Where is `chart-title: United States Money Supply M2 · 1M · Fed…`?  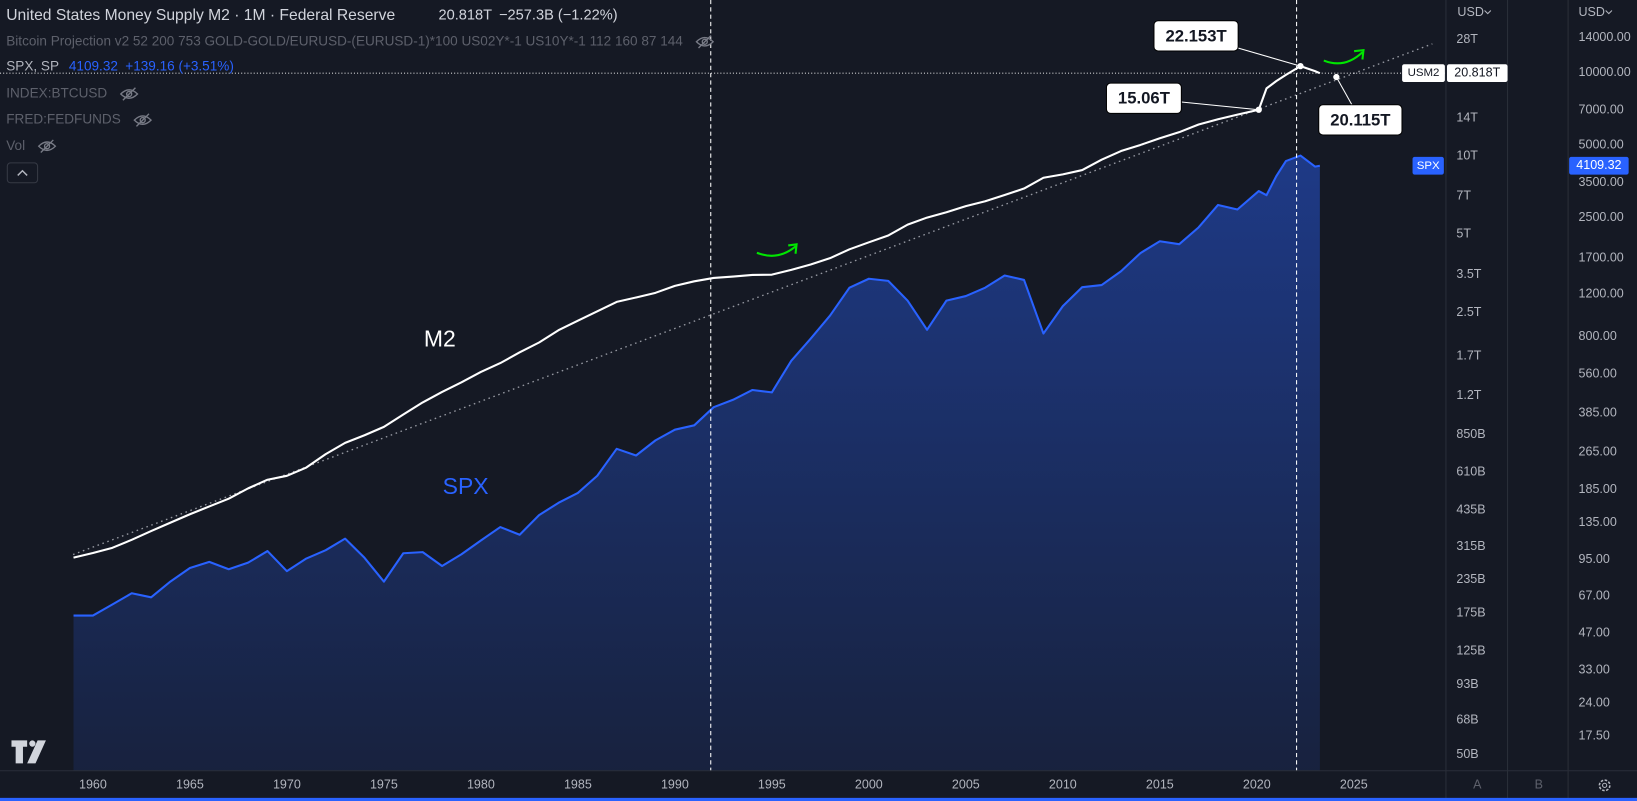 chart-title: United States Money Supply M2 · 1M · Fed… is located at coordinates (200, 15).